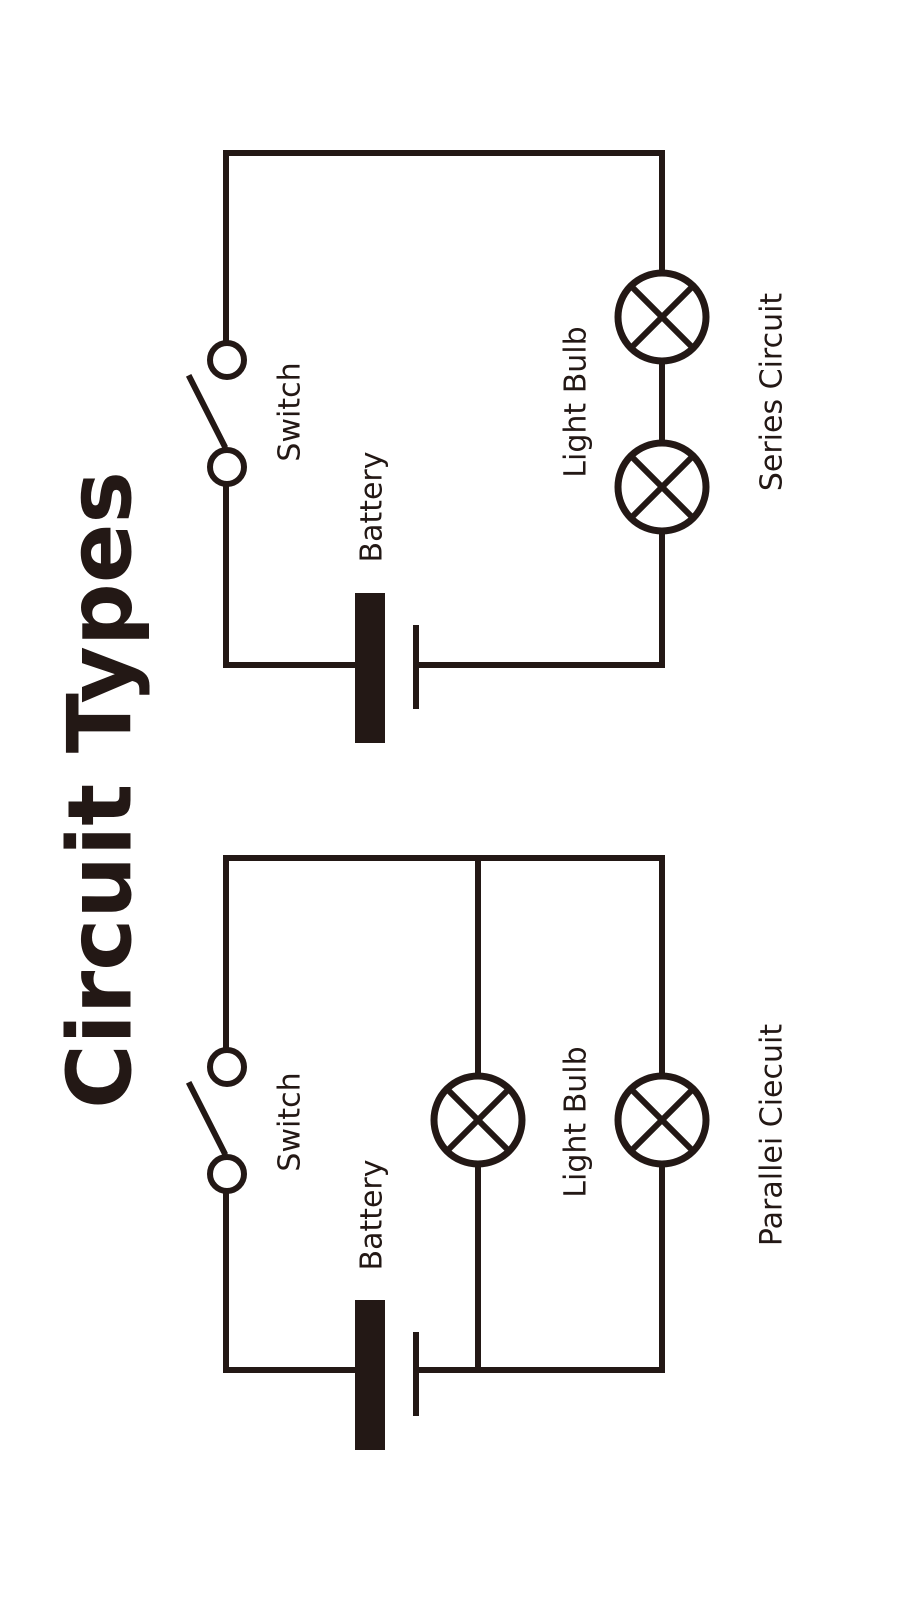  What do you see at coordinates (444, 247) in the screenshot?
I see `series-wire` at bounding box center [444, 247].